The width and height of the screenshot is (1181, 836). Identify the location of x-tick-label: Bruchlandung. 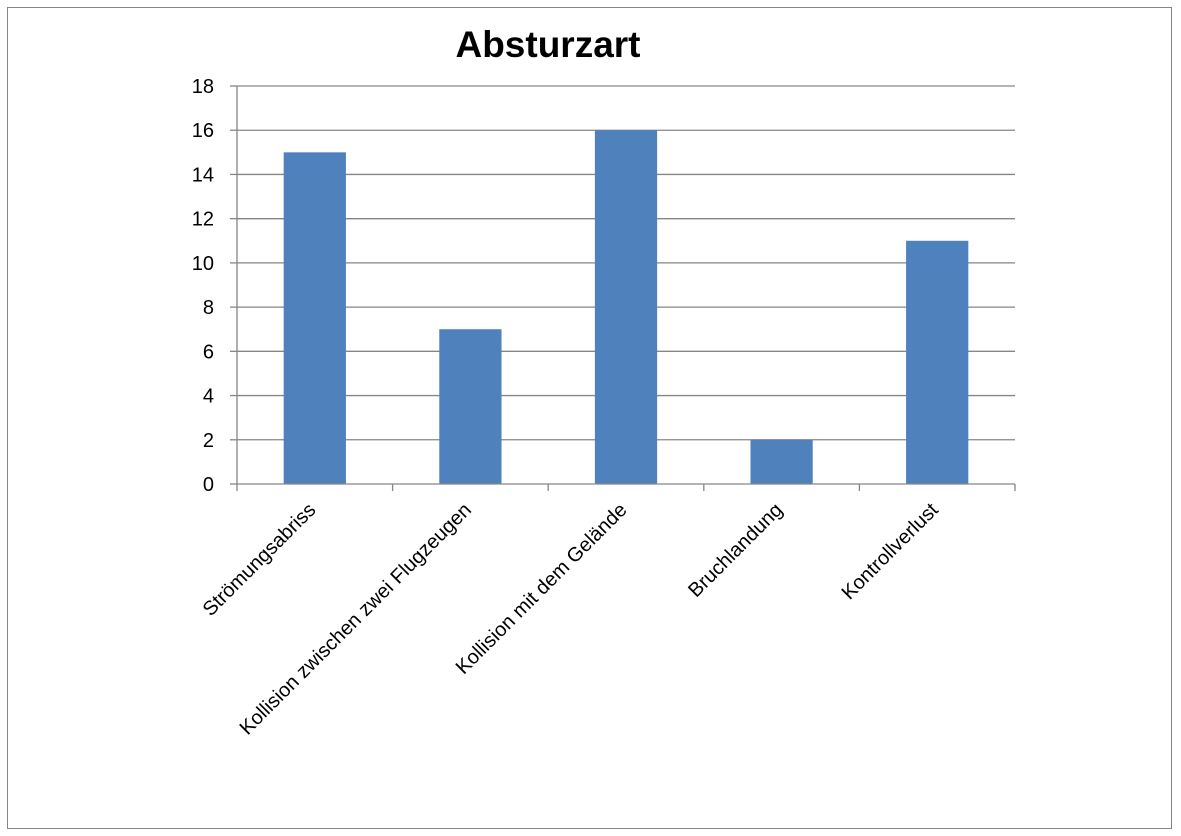
(735, 550).